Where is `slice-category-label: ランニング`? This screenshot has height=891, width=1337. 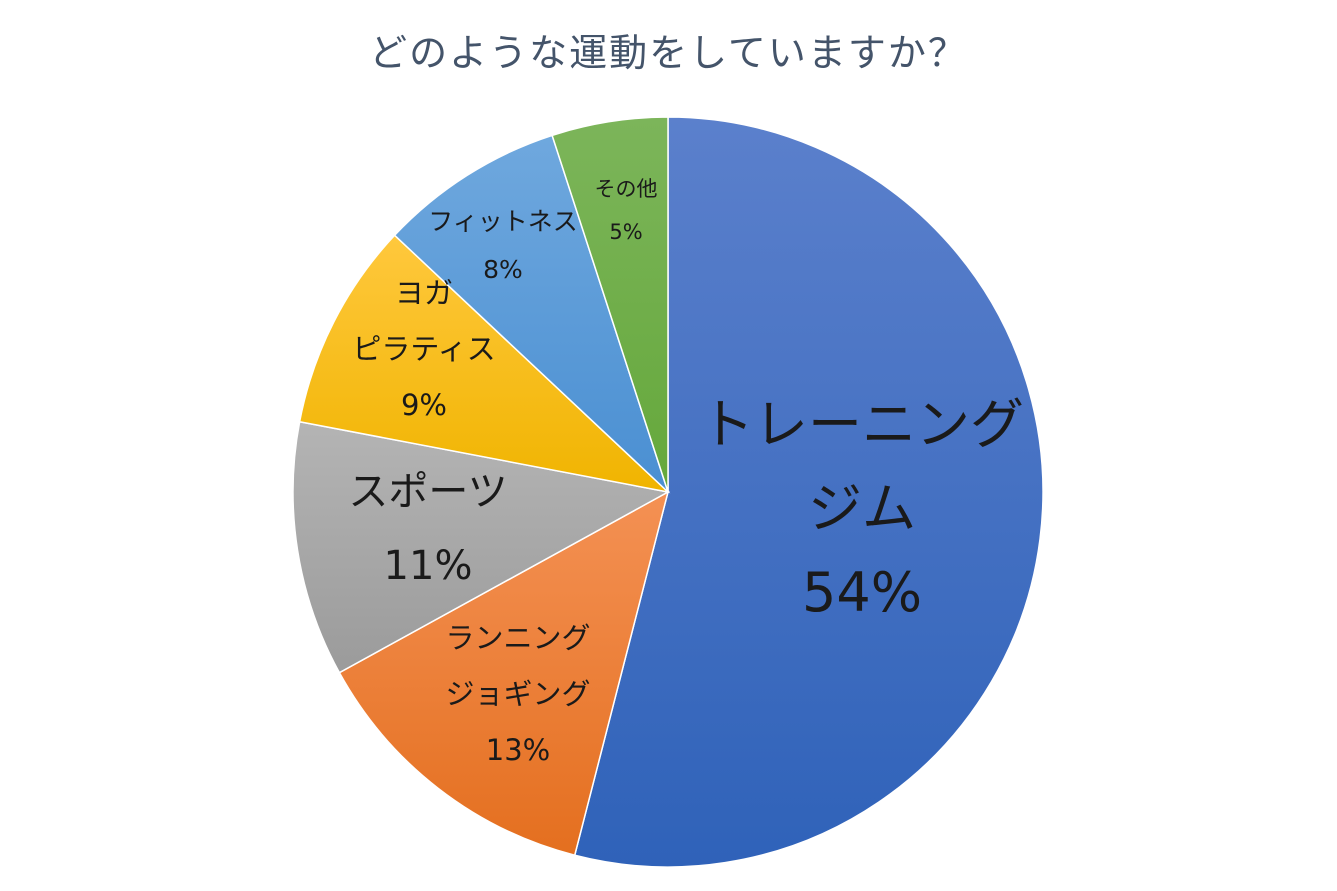
slice-category-label: ランニング is located at coordinates (517, 638).